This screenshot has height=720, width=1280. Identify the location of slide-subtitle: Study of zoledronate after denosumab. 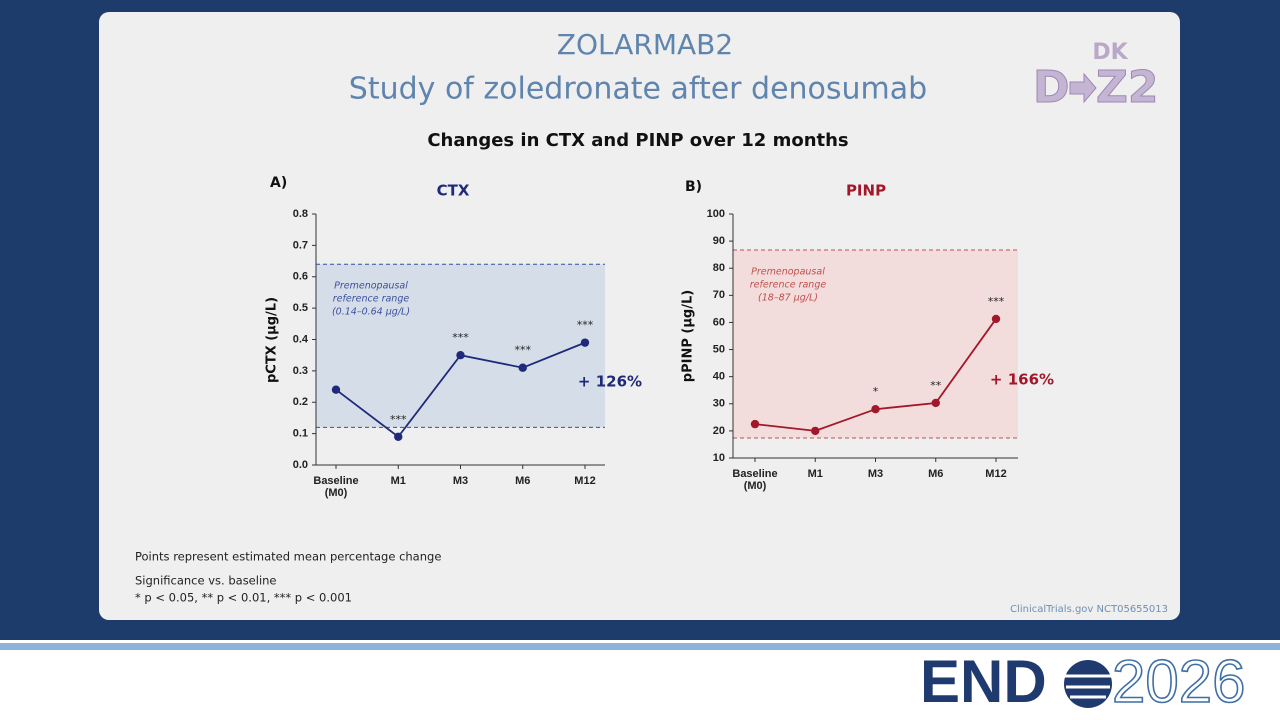
(638, 89).